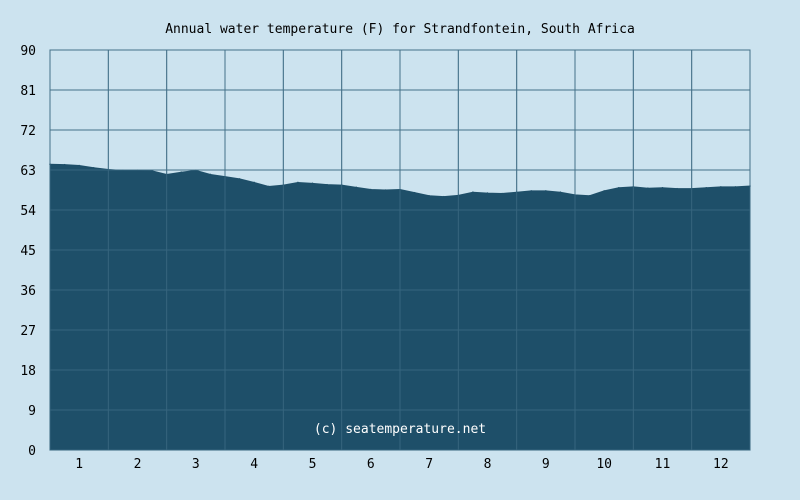  What do you see at coordinates (28, 251) in the screenshot?
I see `y-tick-label: 45` at bounding box center [28, 251].